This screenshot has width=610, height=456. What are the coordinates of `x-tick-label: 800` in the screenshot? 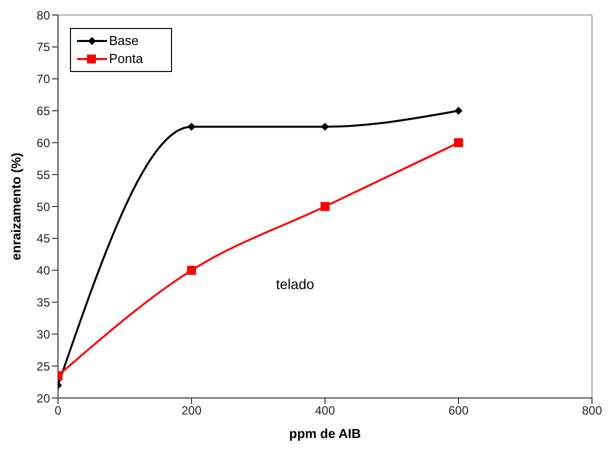 It's located at (592, 411).